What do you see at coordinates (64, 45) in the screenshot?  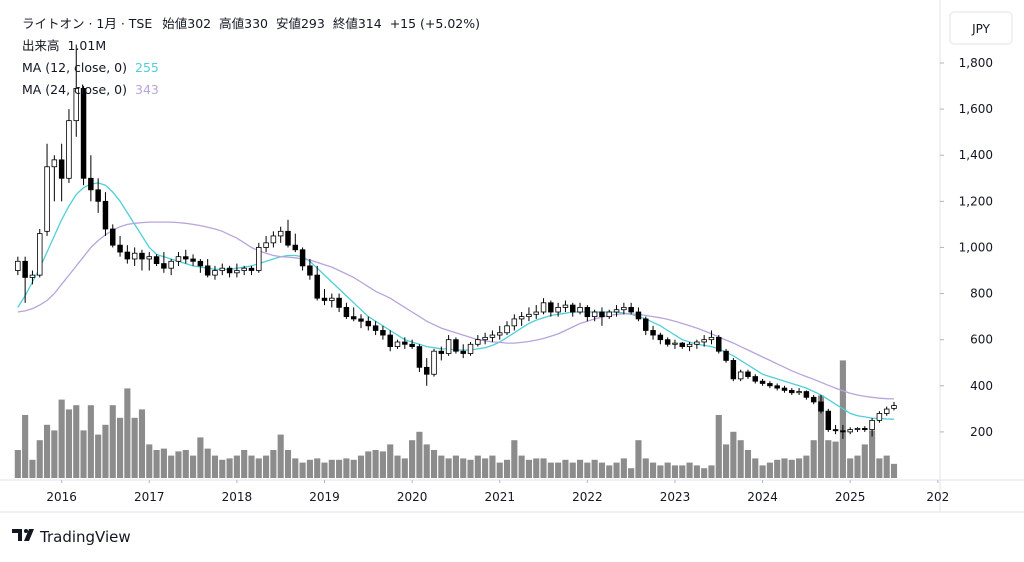 I see `volume-legend: 出来高 1.01M` at bounding box center [64, 45].